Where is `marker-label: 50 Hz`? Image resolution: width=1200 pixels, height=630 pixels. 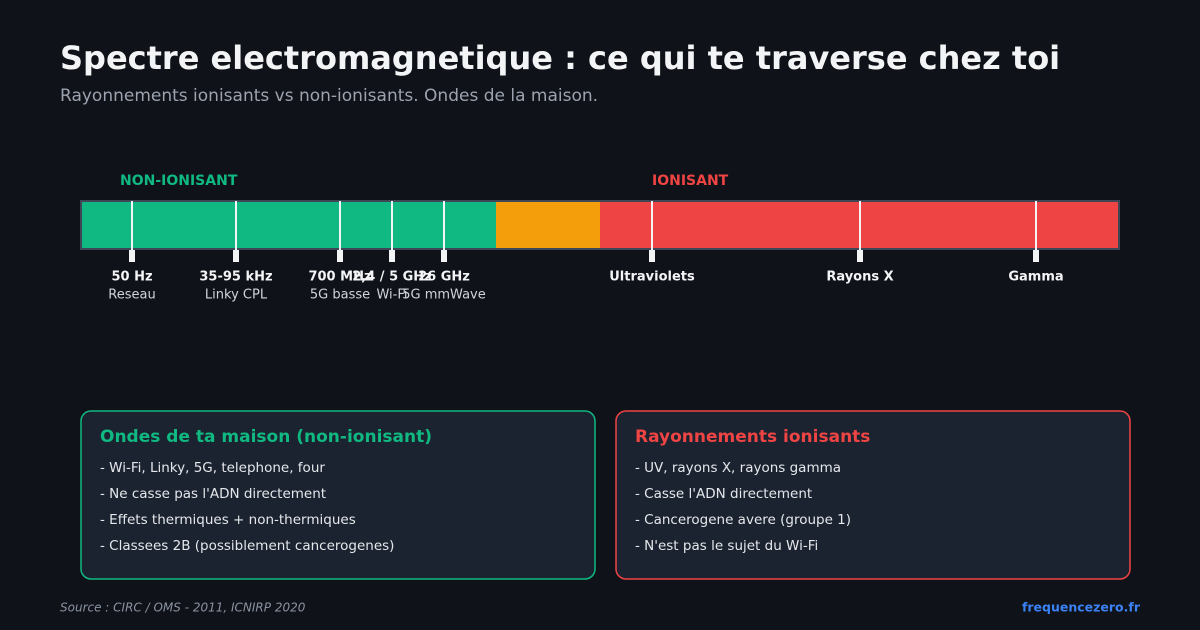
marker-label: 50 Hz is located at coordinates (131, 277).